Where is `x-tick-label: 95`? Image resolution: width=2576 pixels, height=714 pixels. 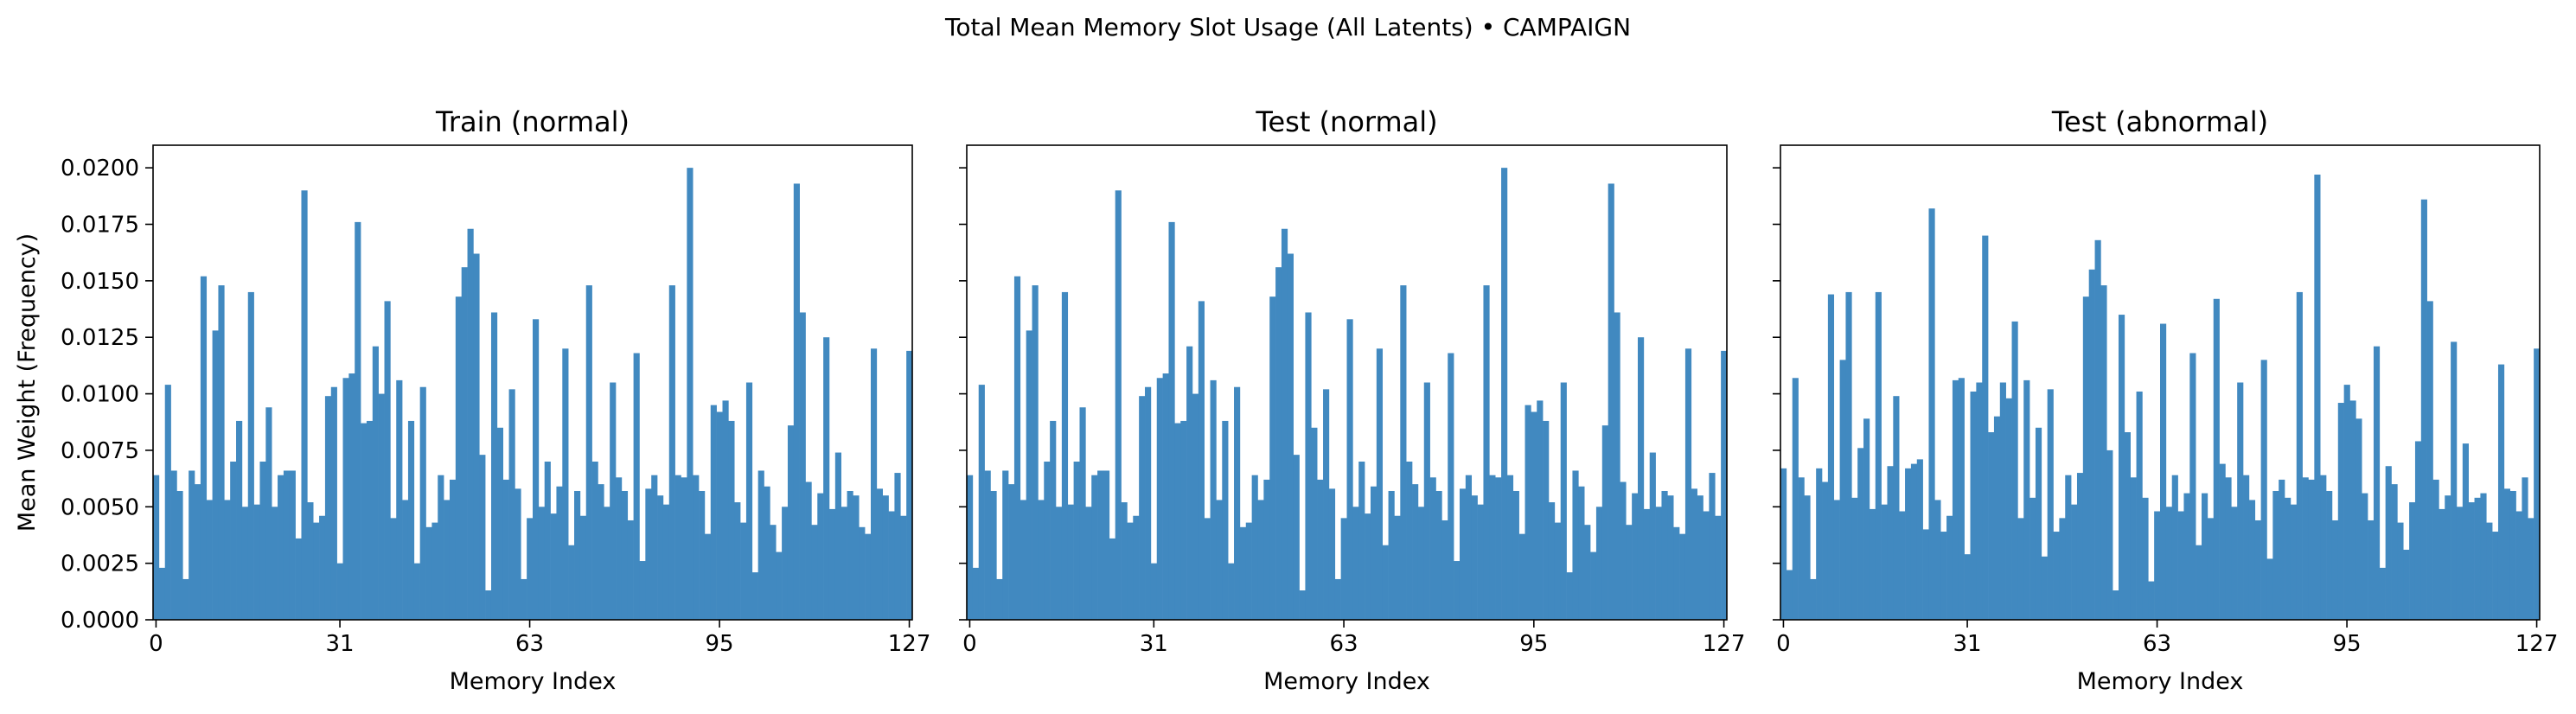 x-tick-label: 95 is located at coordinates (2348, 644).